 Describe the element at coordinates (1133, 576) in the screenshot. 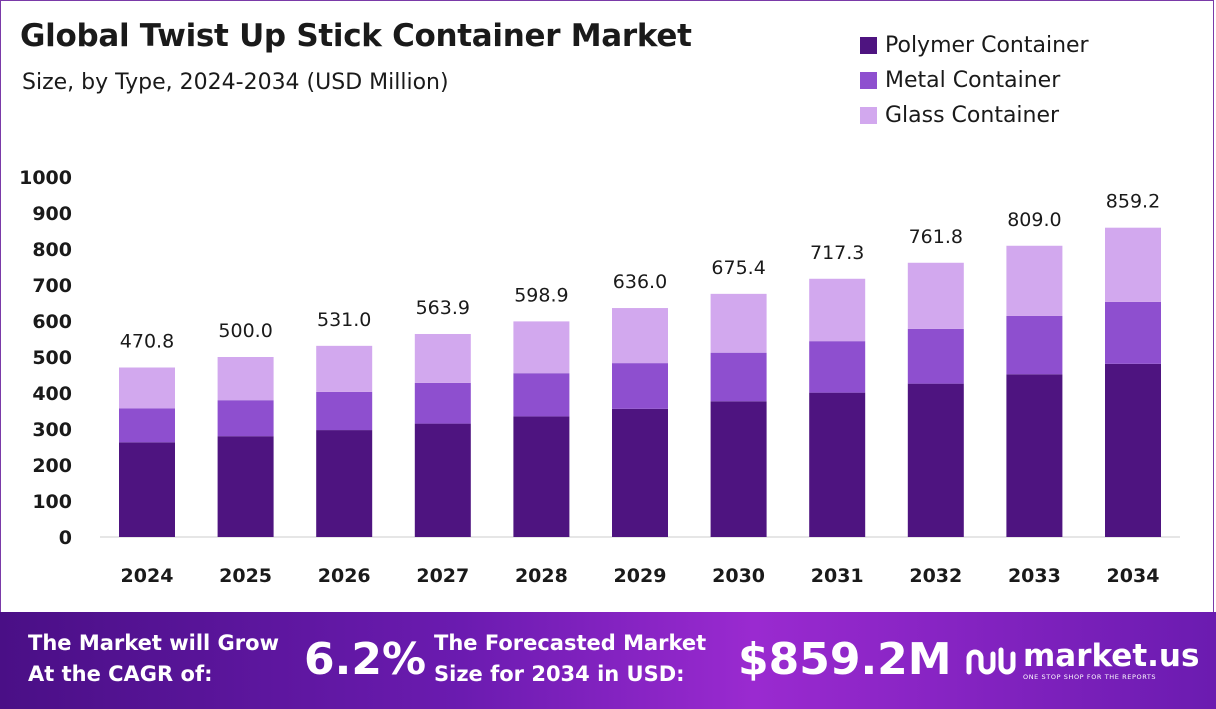

I see `x-tick-label: 2034` at that location.